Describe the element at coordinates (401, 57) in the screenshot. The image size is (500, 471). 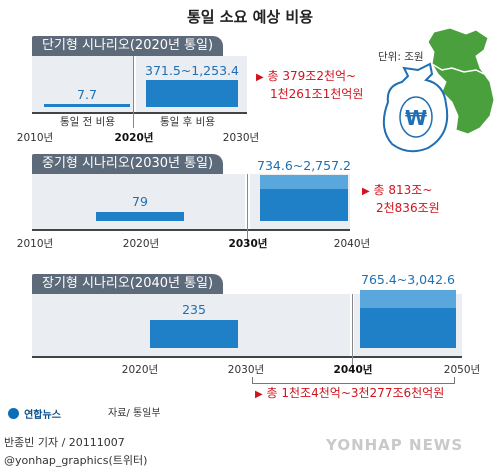
I see `unit-label: 단위: 조원` at that location.